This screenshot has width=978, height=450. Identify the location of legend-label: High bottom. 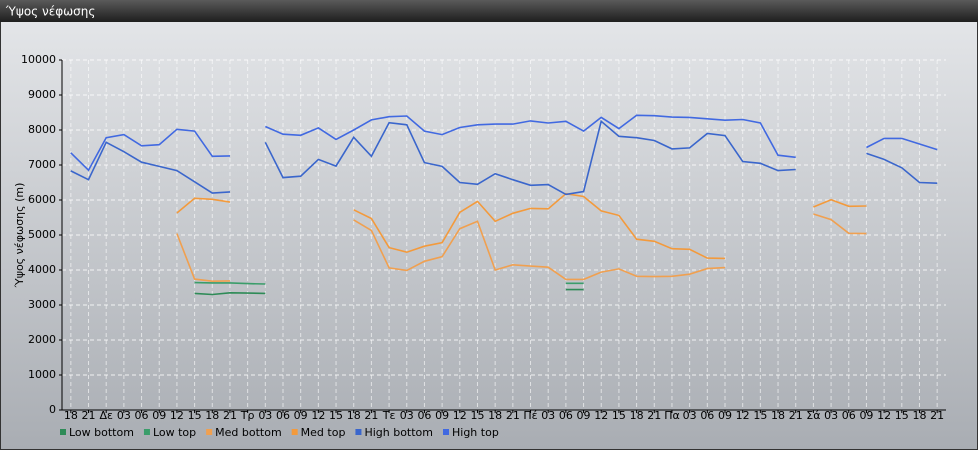
(398, 432).